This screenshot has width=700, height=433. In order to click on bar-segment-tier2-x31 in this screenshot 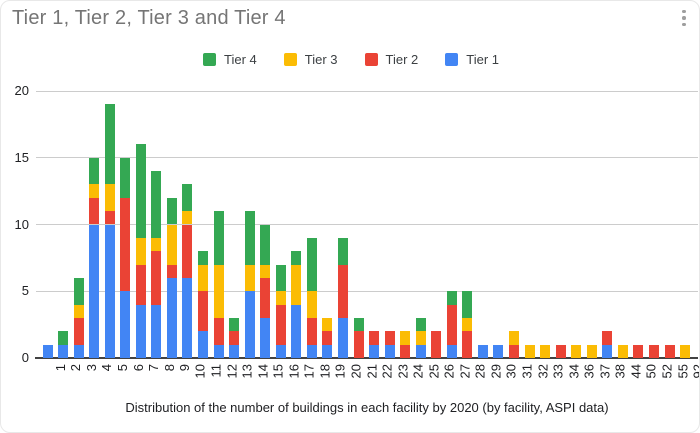, I will do `click(514, 351)`.